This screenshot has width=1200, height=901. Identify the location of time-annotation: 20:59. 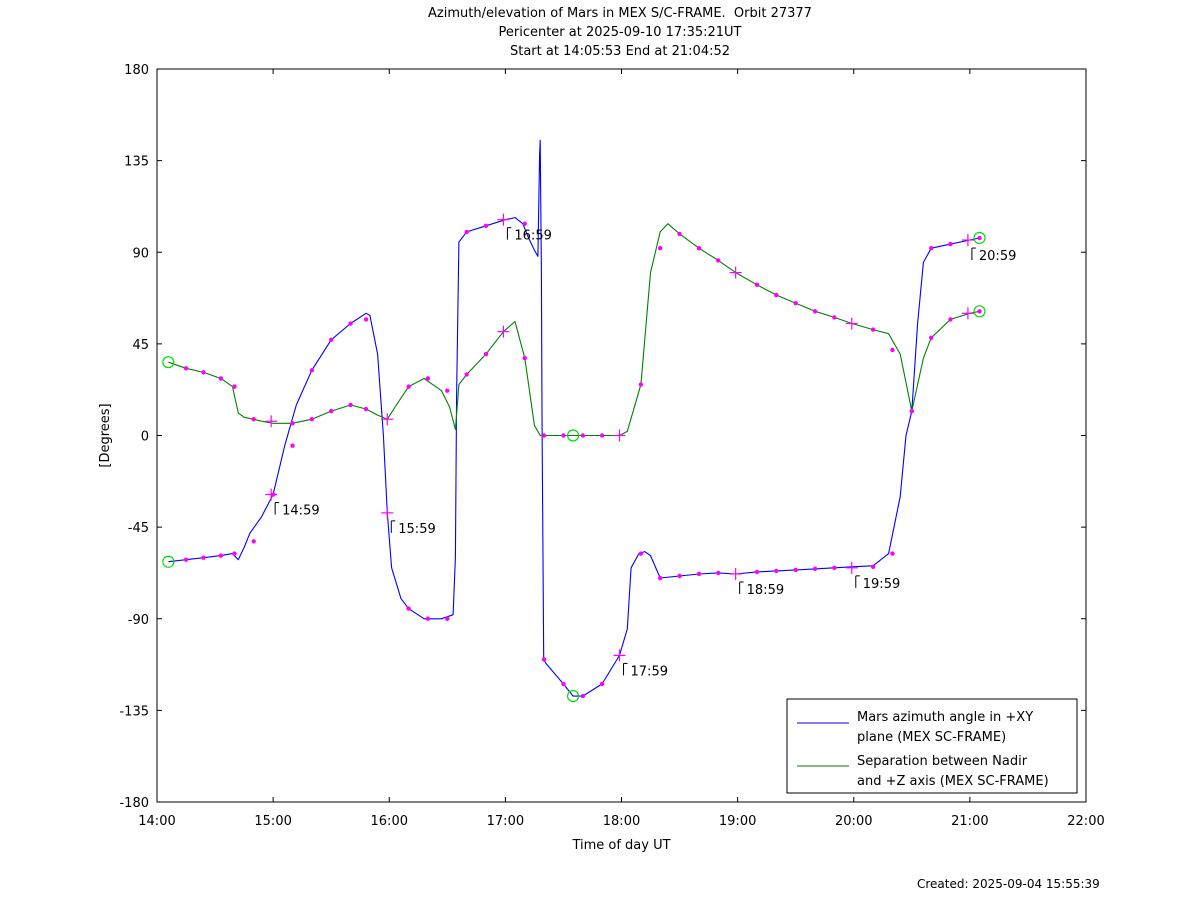
(993, 255).